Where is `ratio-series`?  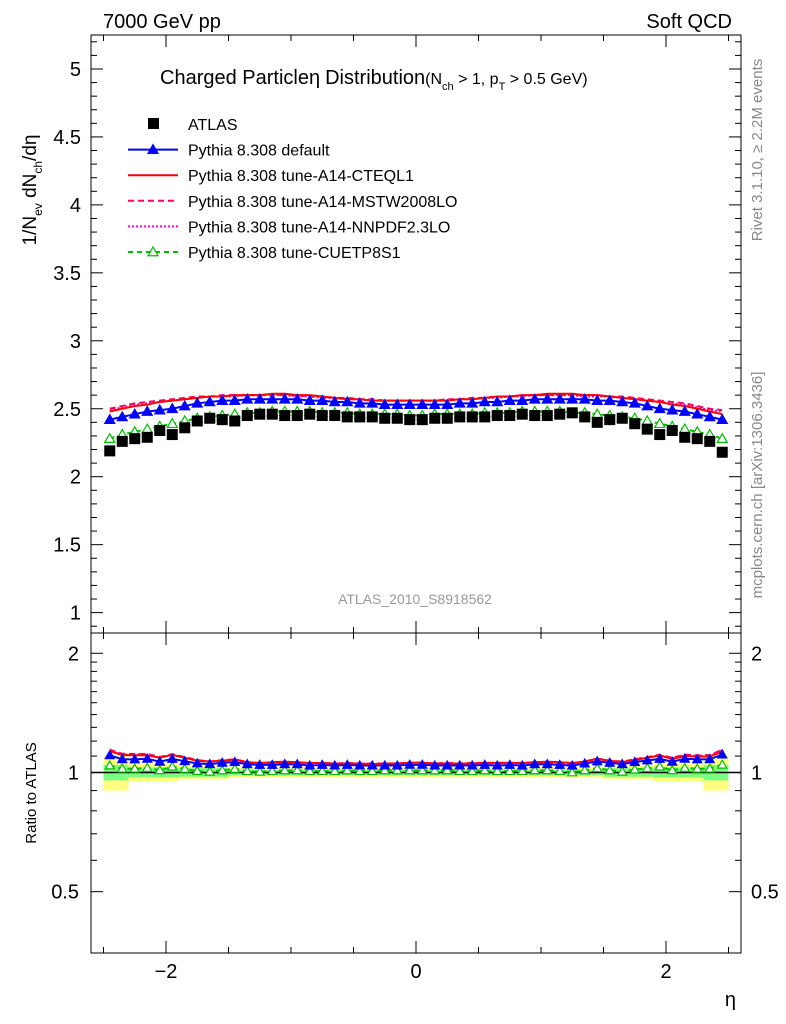
ratio-series is located at coordinates (416, 762).